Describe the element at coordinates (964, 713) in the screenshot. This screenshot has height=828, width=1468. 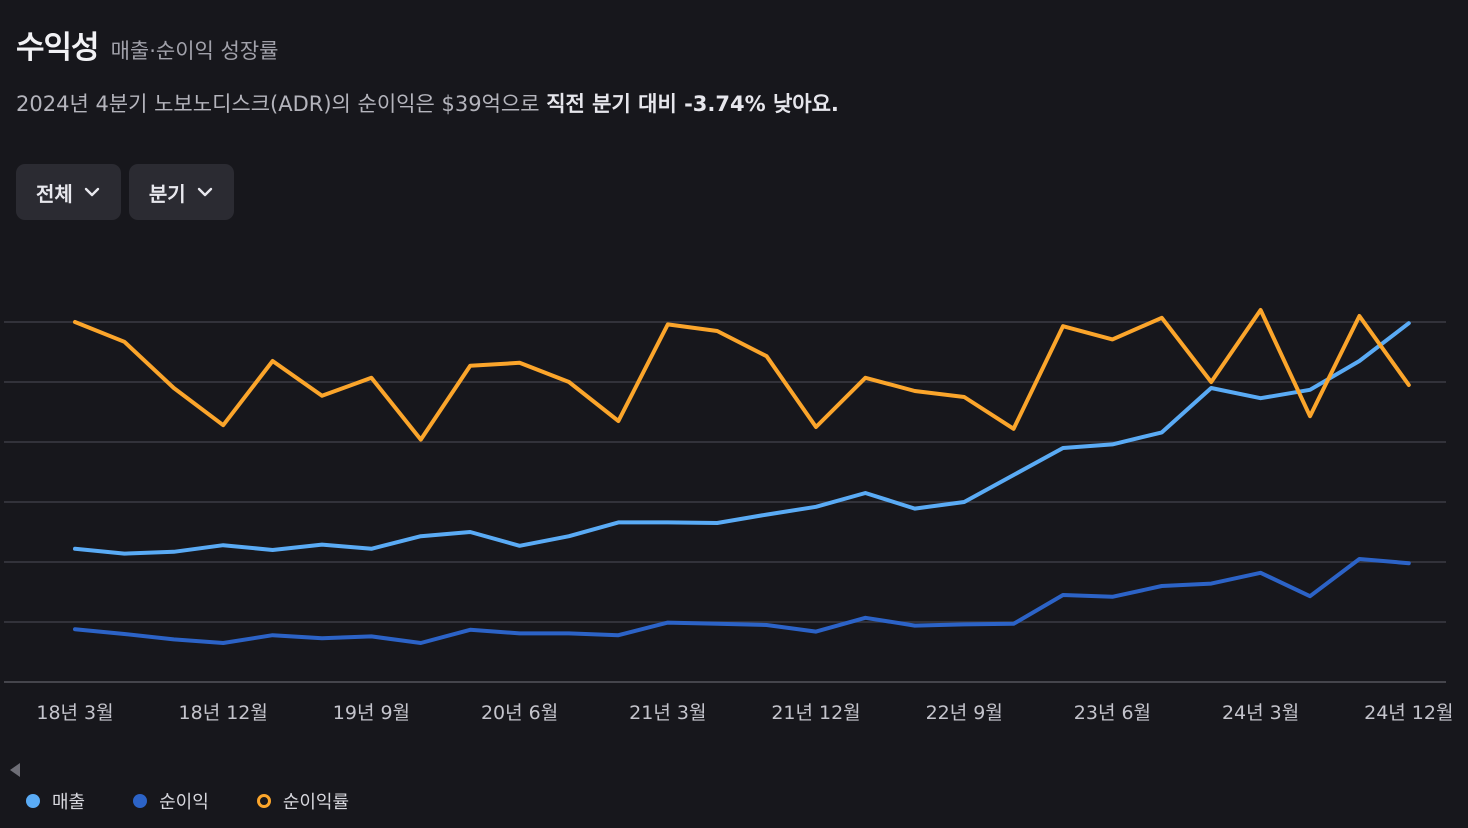
I see `x-tick-label: 22년 9월` at that location.